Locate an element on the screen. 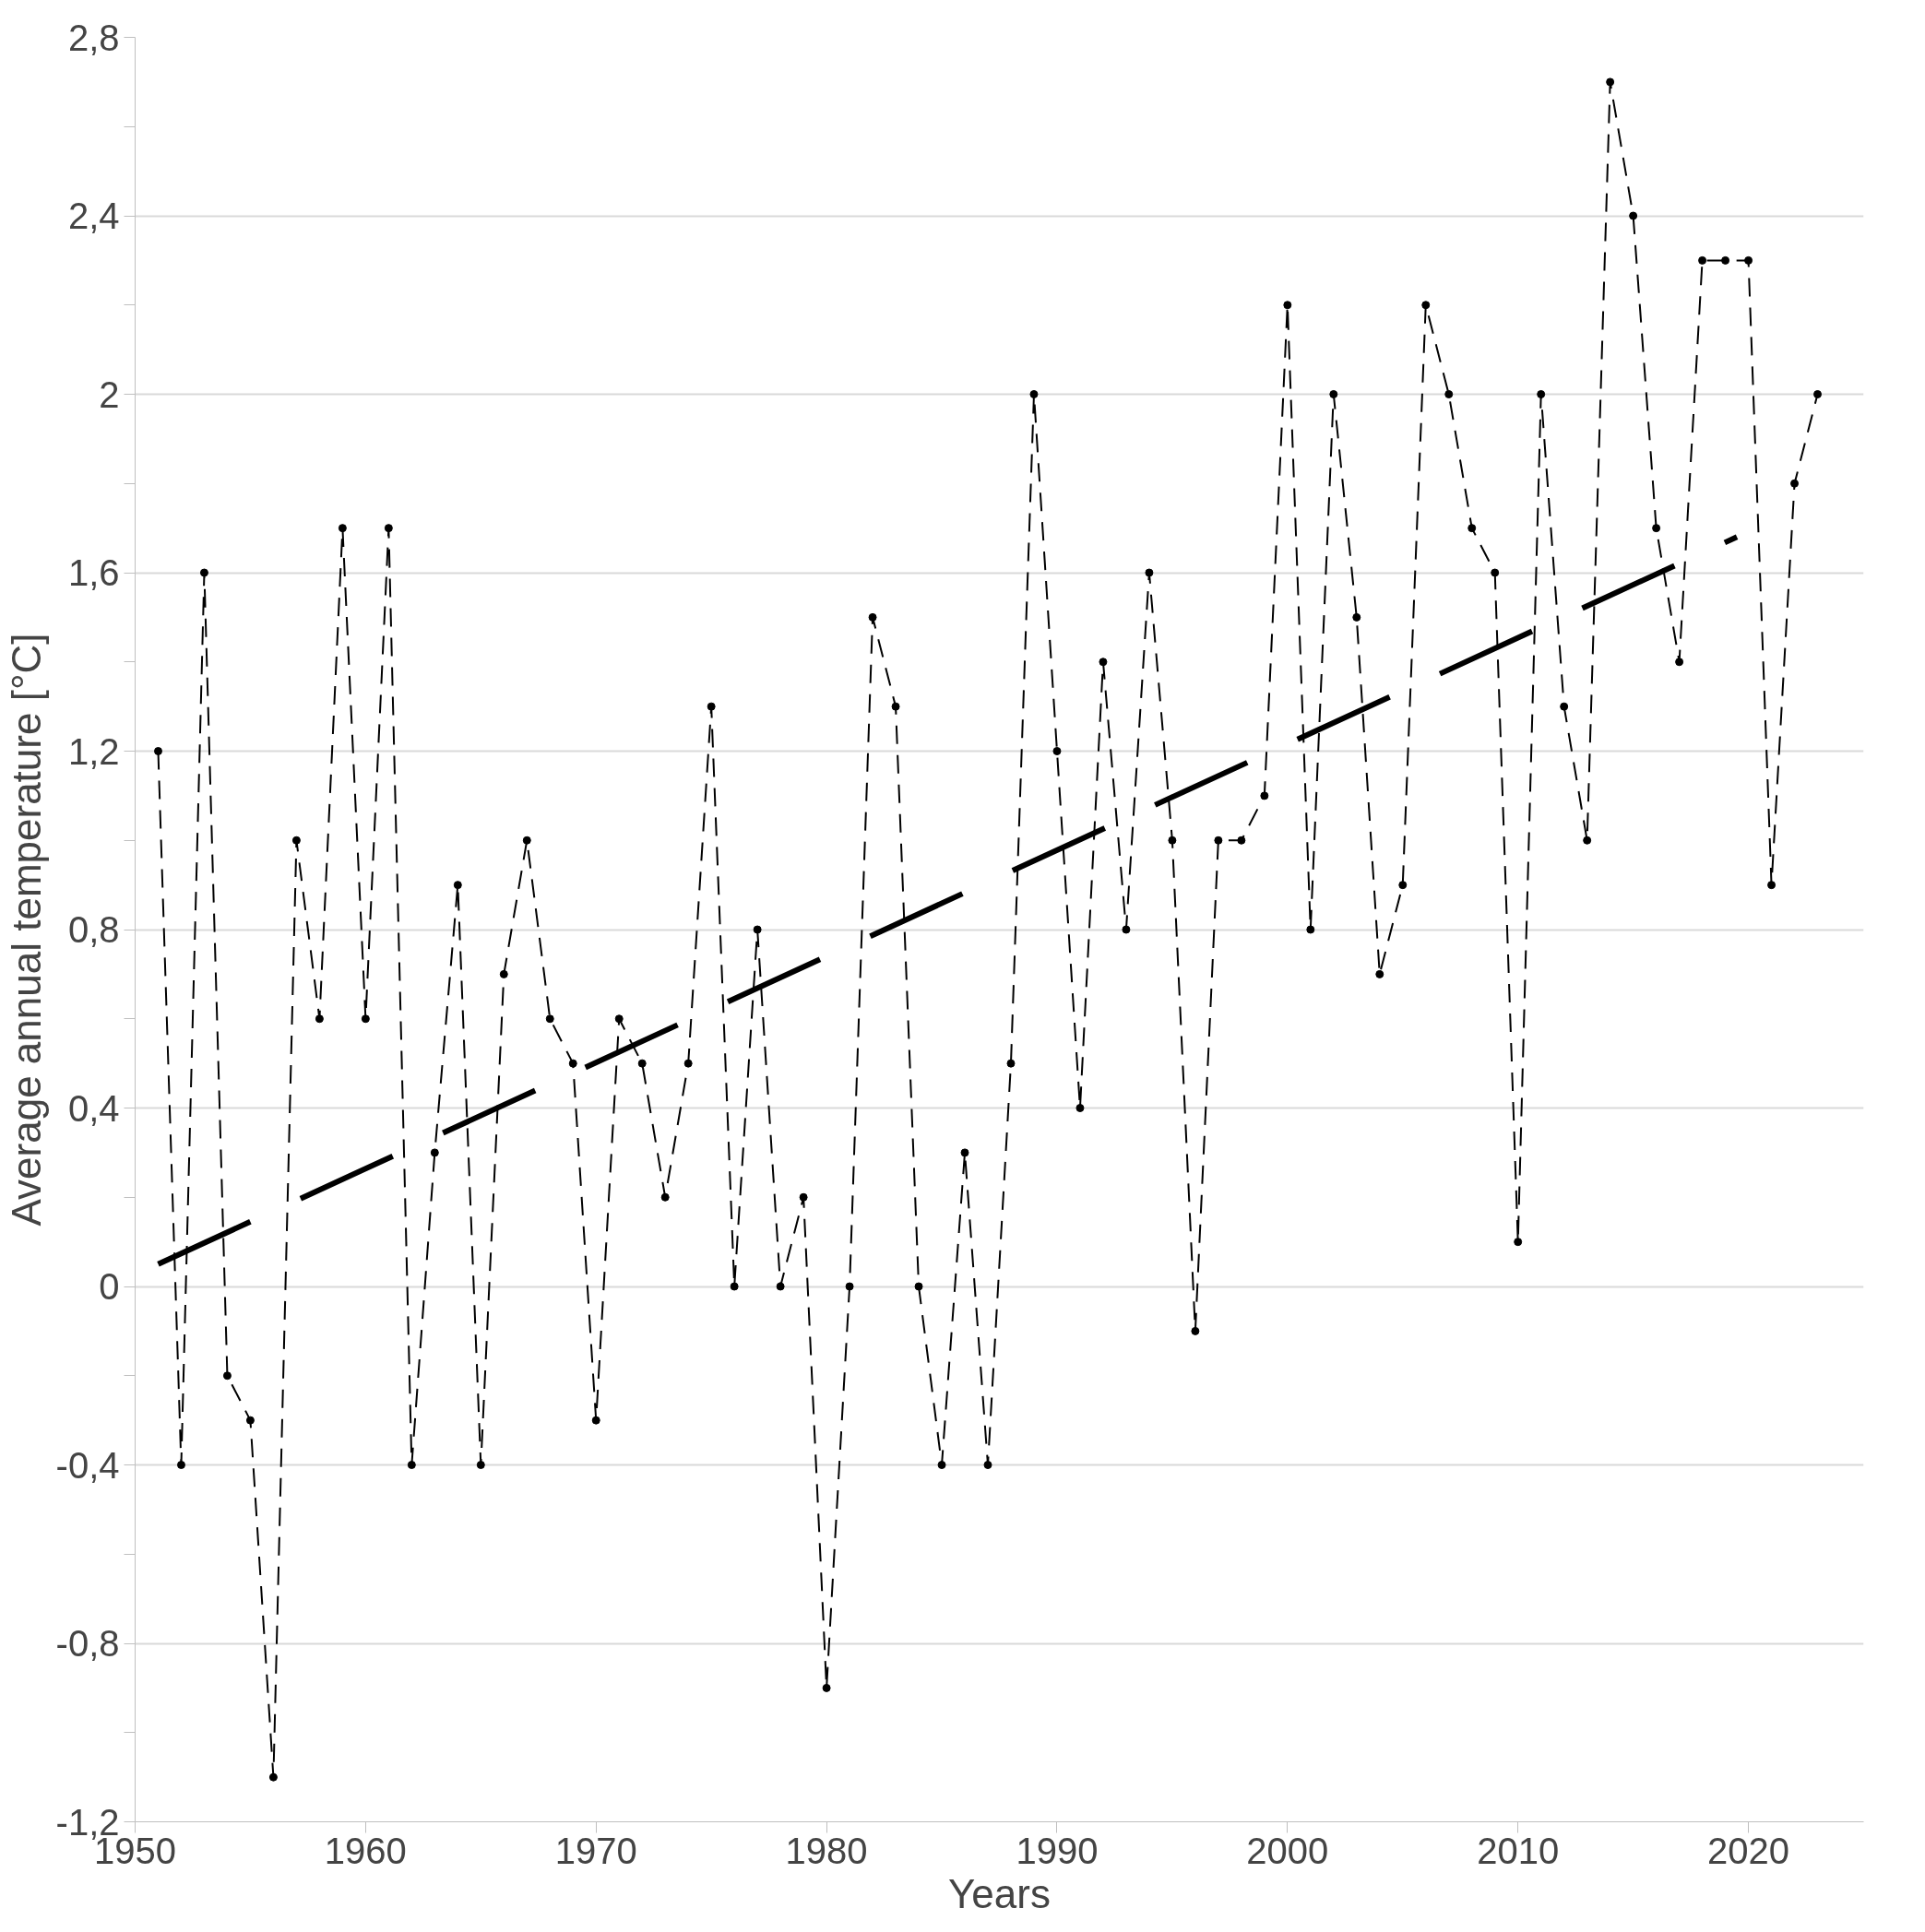 This screenshot has width=1925, height=1932. y-tick-label: 0,4 is located at coordinates (93, 1108).